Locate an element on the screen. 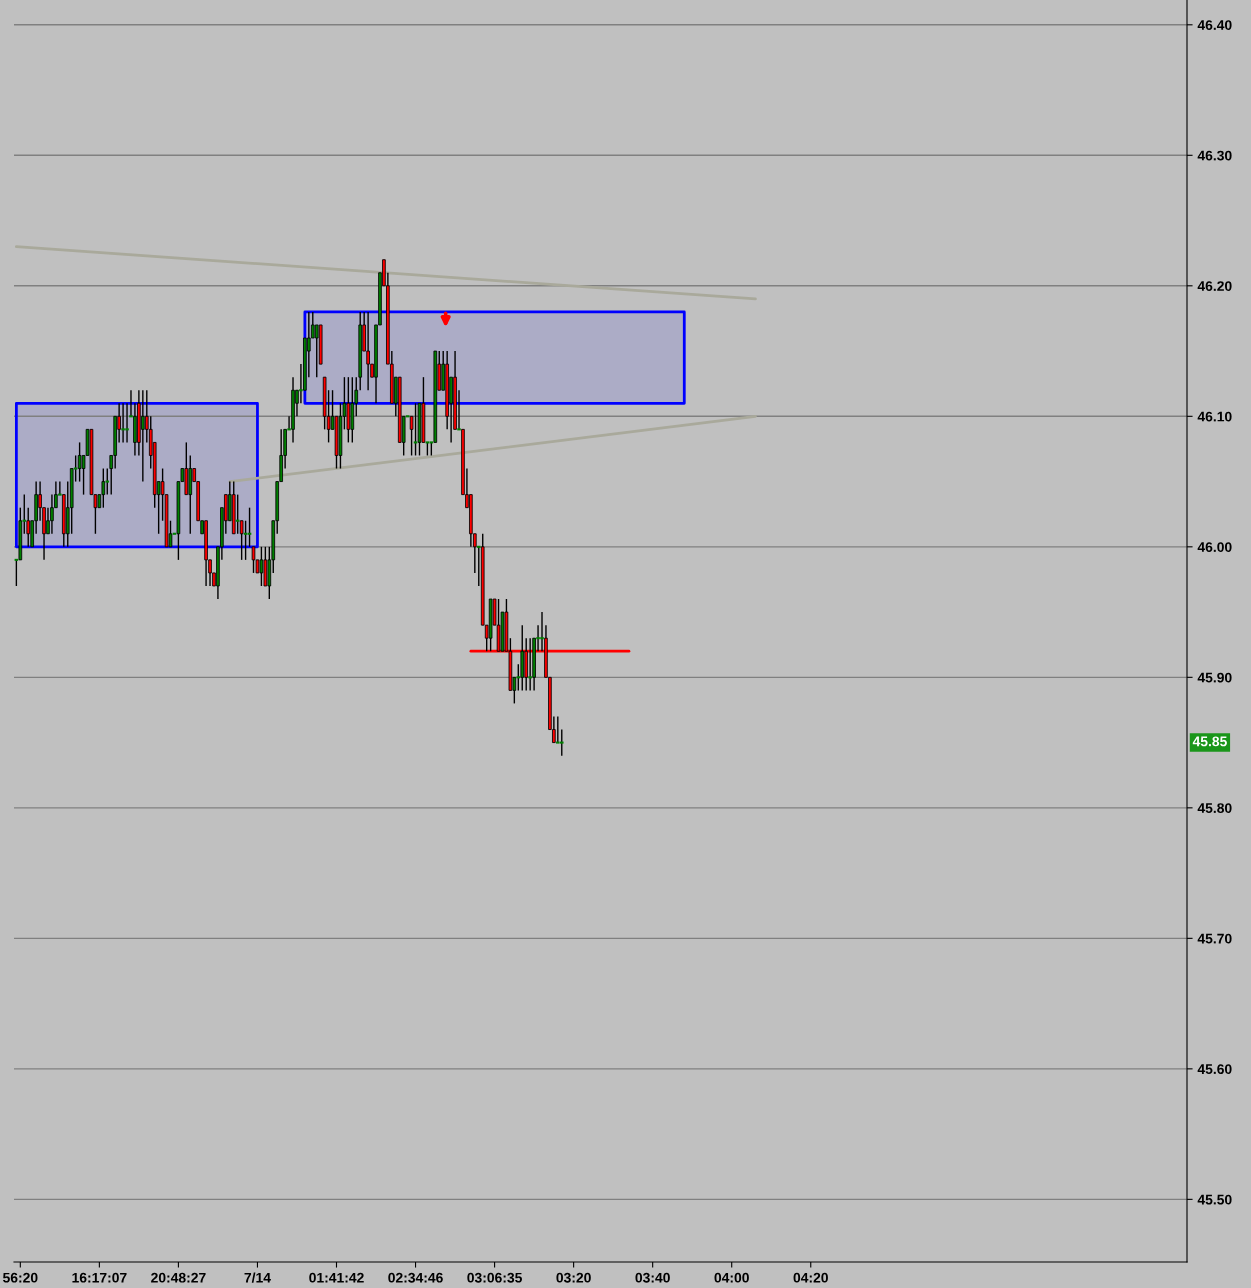  x-tick-label: 02:34:46 is located at coordinates (415, 1277).